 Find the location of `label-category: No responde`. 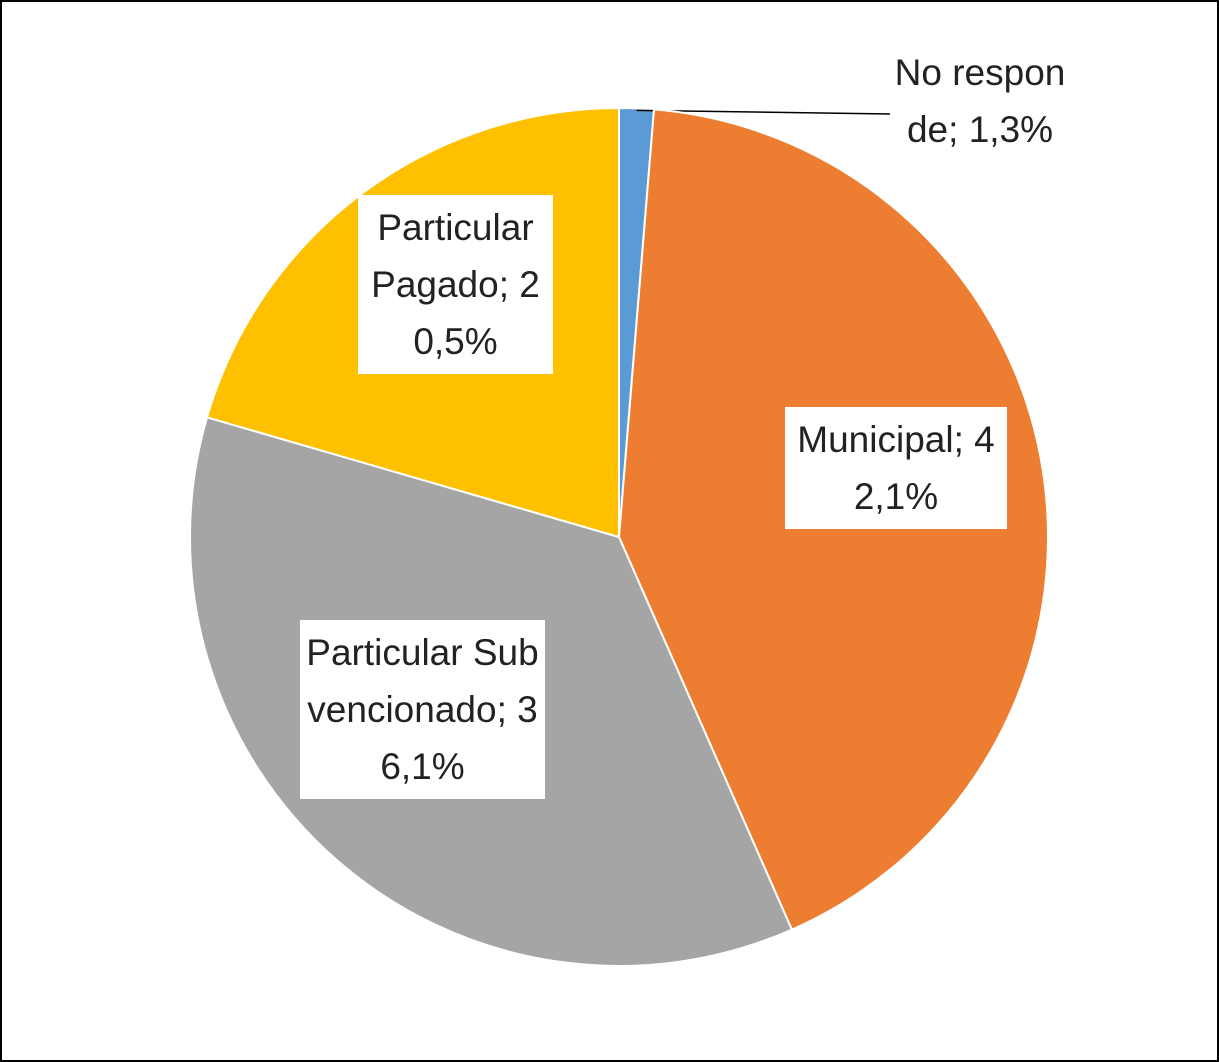

label-category: No responde is located at coordinates (980, 101).